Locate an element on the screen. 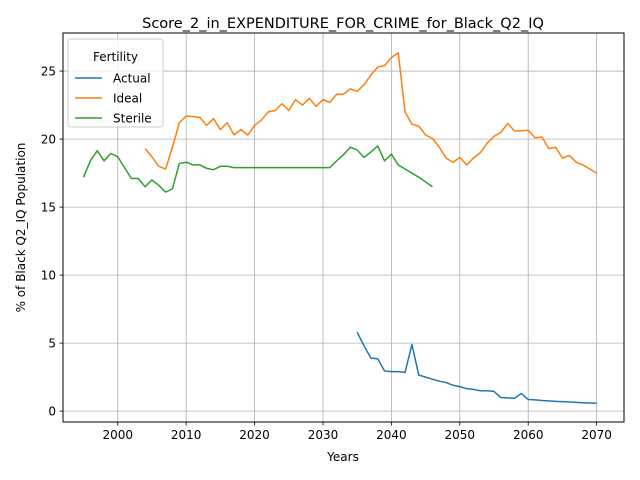 Image resolution: width=640 pixels, height=480 pixels. y-tick-label: 5 is located at coordinates (52, 344).